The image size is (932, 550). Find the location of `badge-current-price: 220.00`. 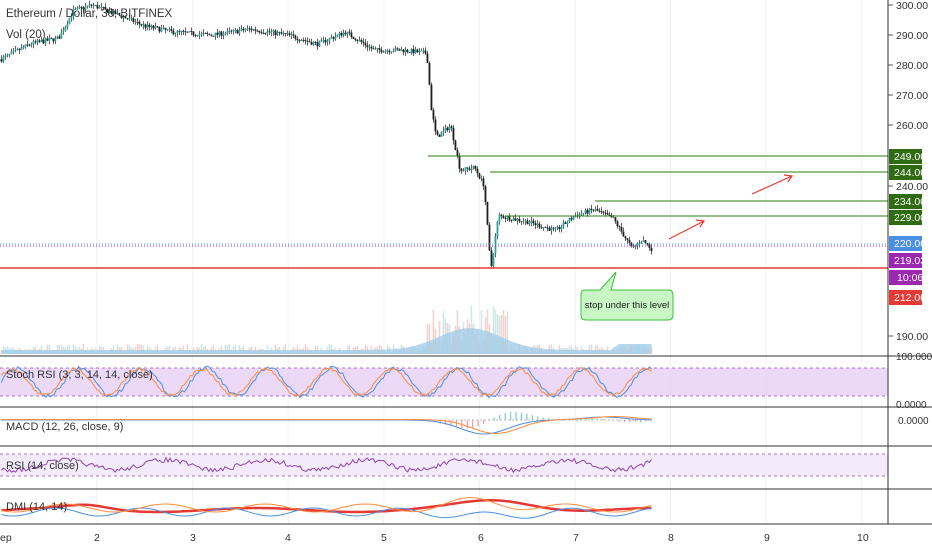

badge-current-price: 220.00 is located at coordinates (907, 243).